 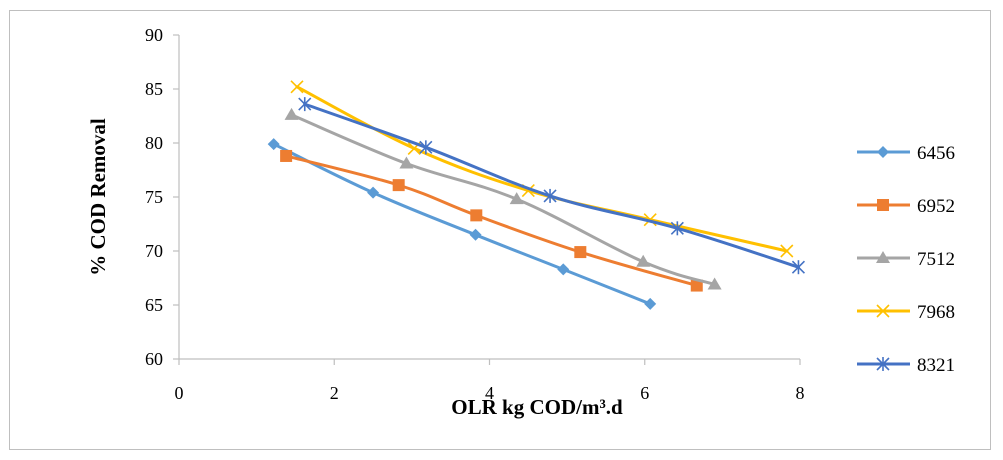 I want to click on x-tick-label: 0, so click(x=179, y=393).